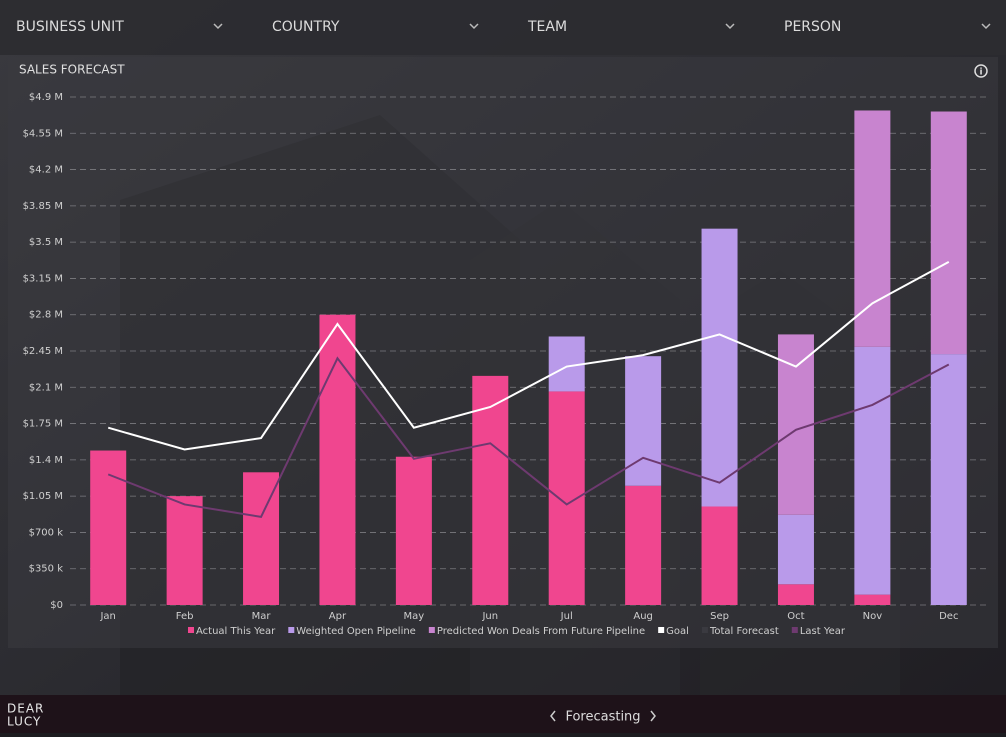 The image size is (1006, 737). I want to click on y-tick-label: $1.75 M, so click(43, 424).